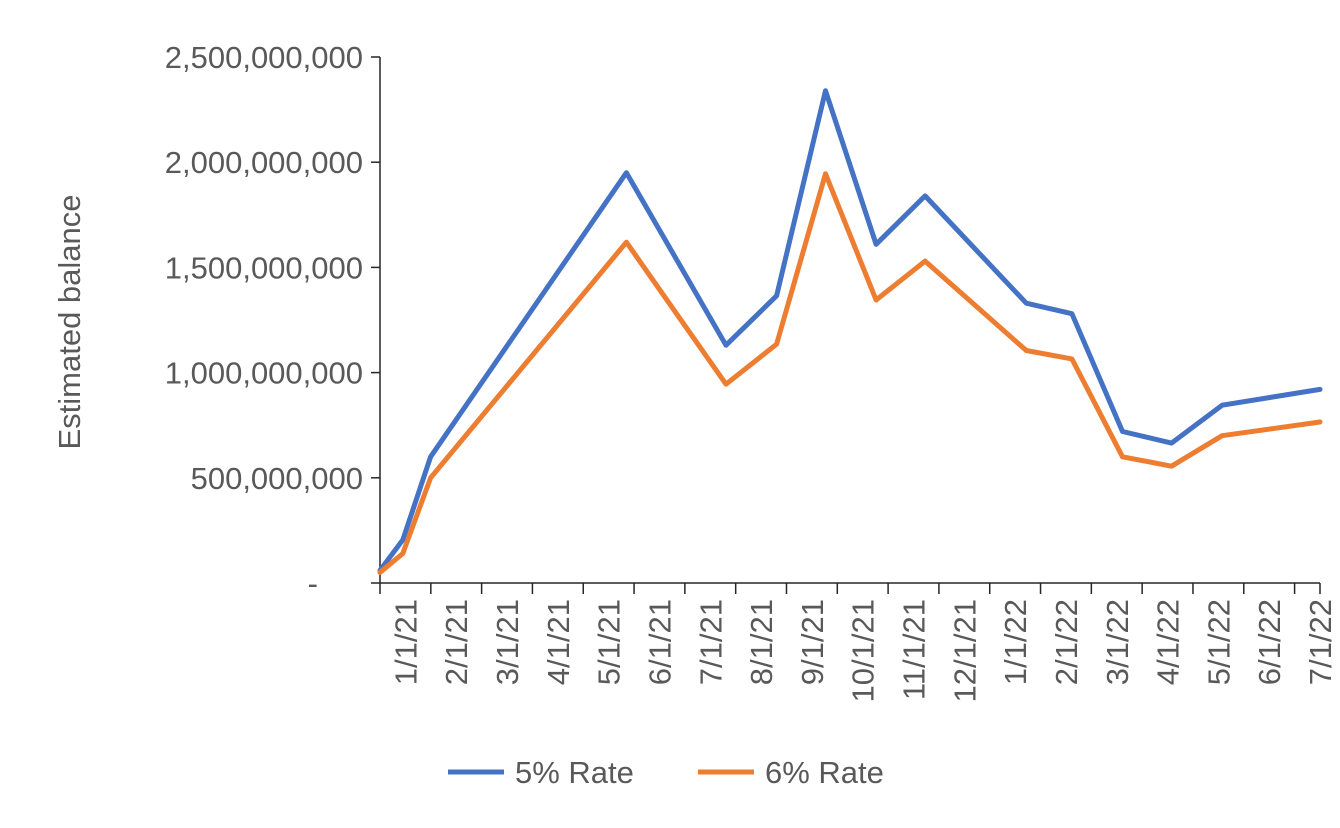  What do you see at coordinates (277, 478) in the screenshot?
I see `y-tick-label: 500,000,000` at bounding box center [277, 478].